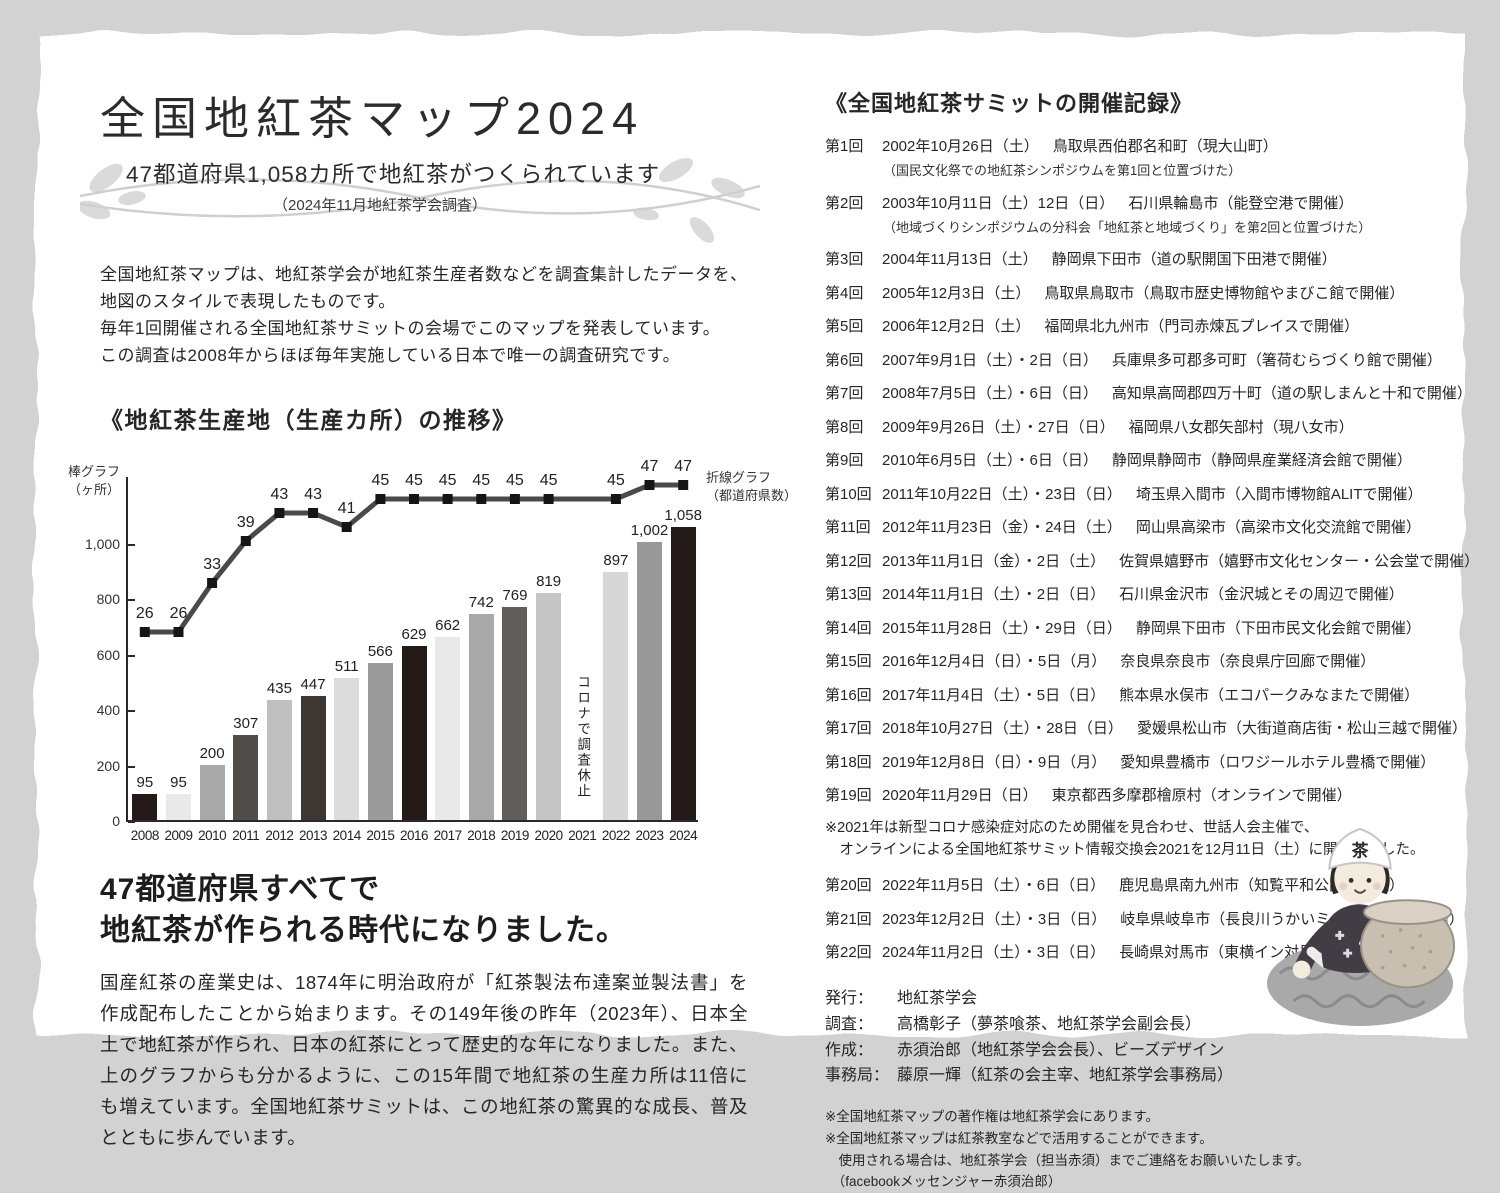  What do you see at coordinates (1276, 360) in the screenshot?
I see `record-location: 兵庫県多可郡多可町（箸荷むらづくり館で開催）` at bounding box center [1276, 360].